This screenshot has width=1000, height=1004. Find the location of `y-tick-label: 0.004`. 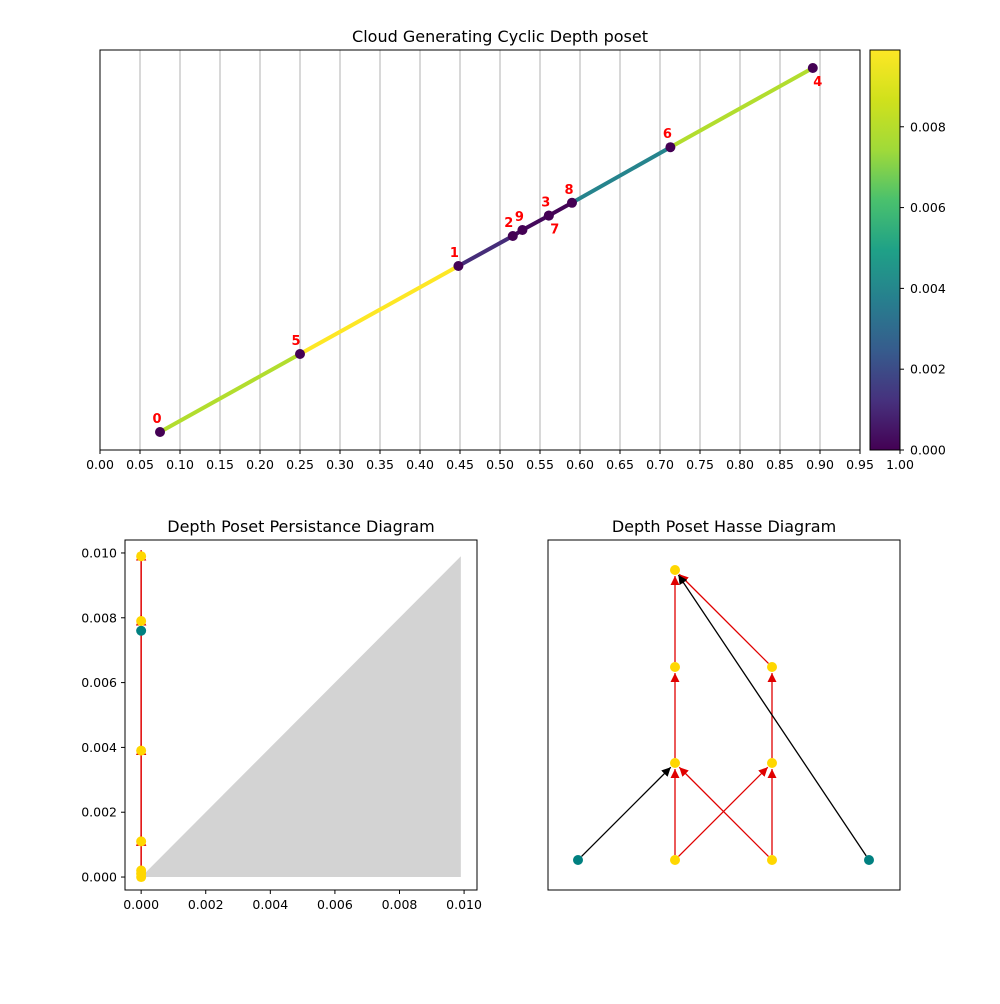

y-tick-label: 0.004 is located at coordinates (99, 747).